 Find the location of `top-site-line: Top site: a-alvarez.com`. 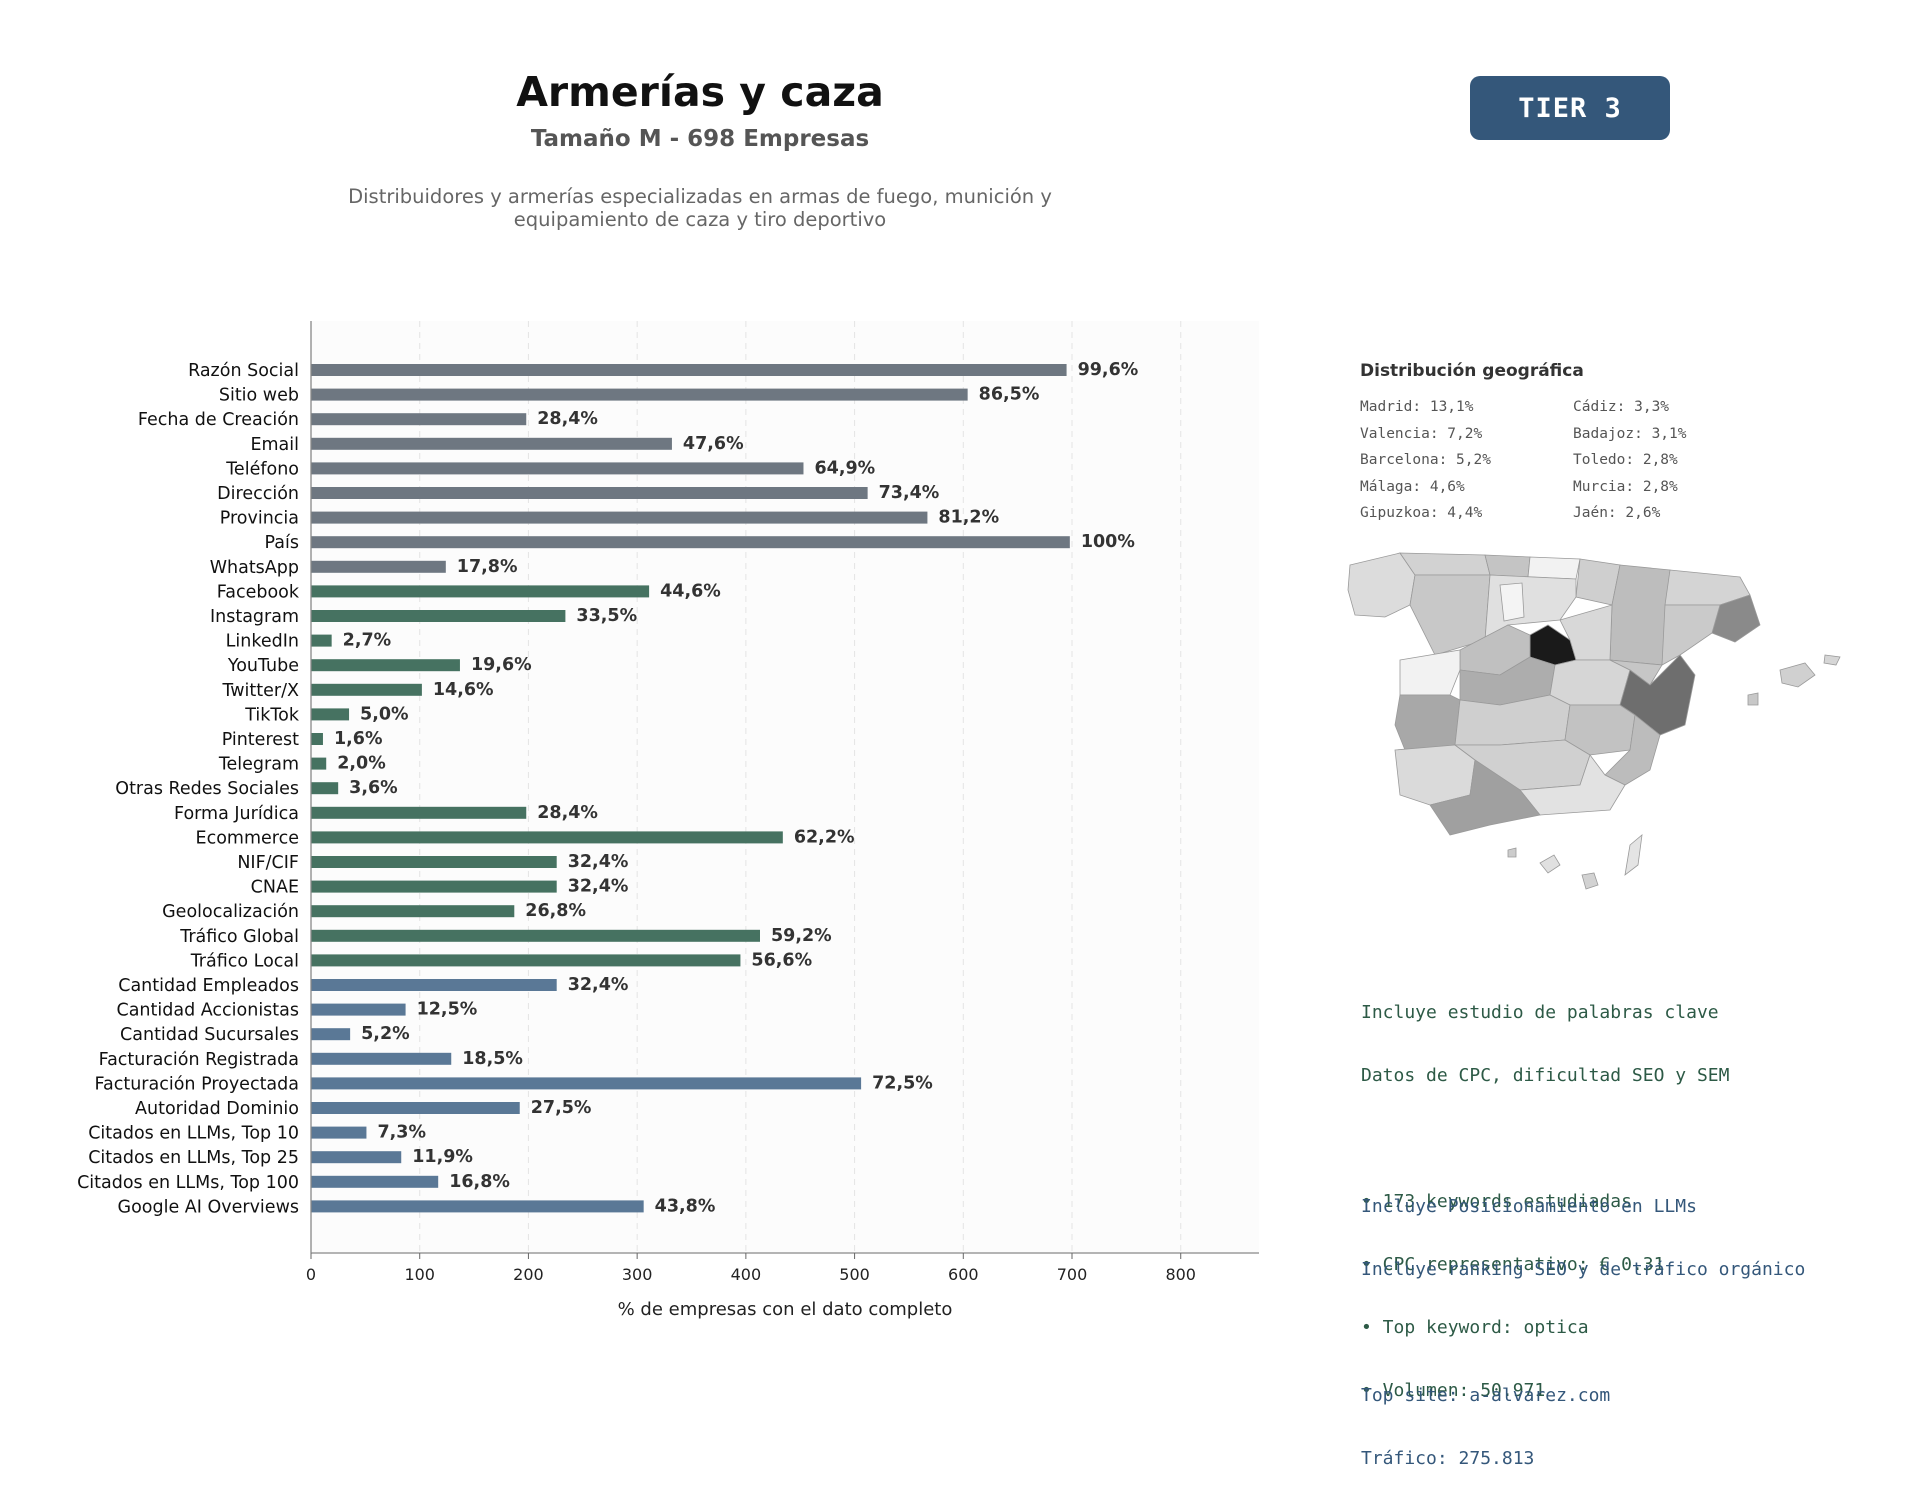

top-site-line: Top site: a-alvarez.com is located at coordinates (1486, 1395).